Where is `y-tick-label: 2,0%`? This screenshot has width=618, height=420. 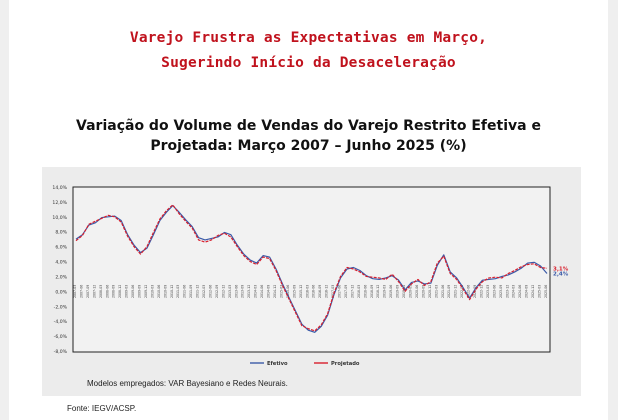
y-tick-label: 2,0% is located at coordinates (61, 277).